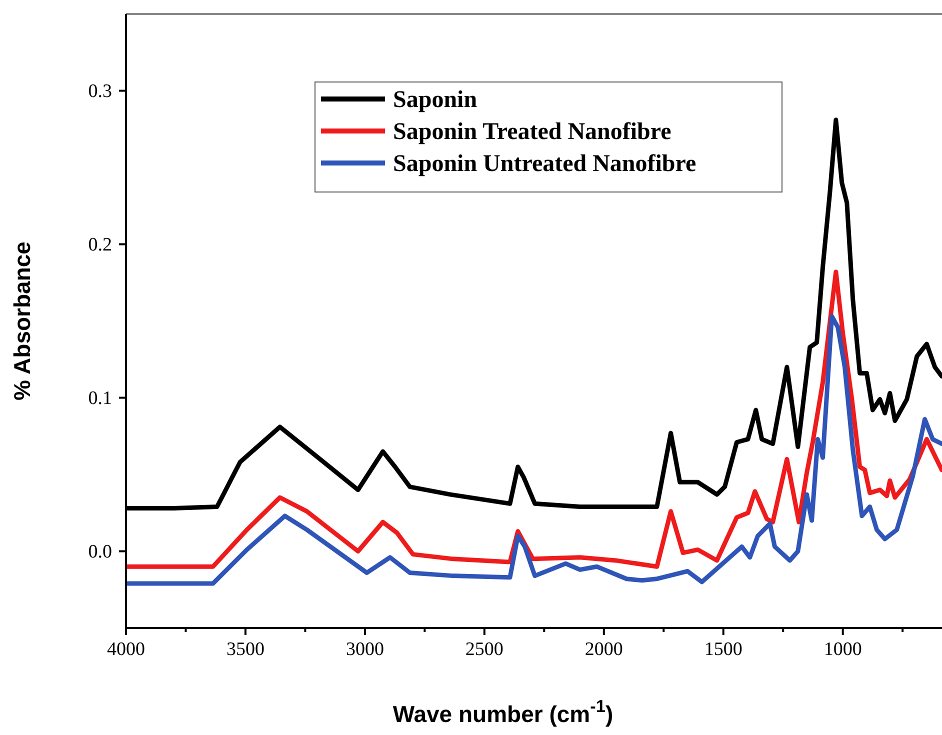 The image size is (942, 735). Describe the element at coordinates (22, 321) in the screenshot. I see `y-axis-title: % Absorbance` at that location.